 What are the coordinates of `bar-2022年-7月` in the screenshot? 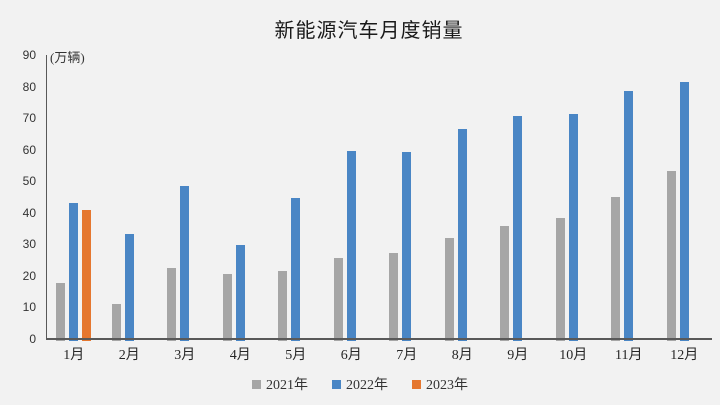 It's located at (407, 246).